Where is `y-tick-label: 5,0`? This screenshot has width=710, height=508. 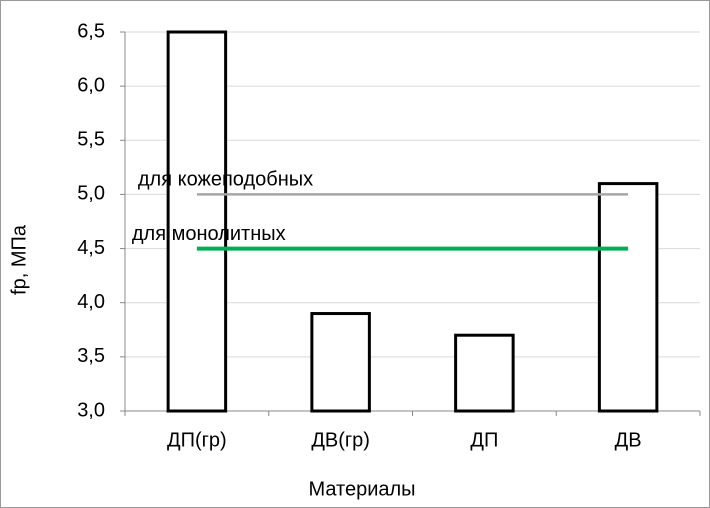 y-tick-label: 5,0 is located at coordinates (91, 194).